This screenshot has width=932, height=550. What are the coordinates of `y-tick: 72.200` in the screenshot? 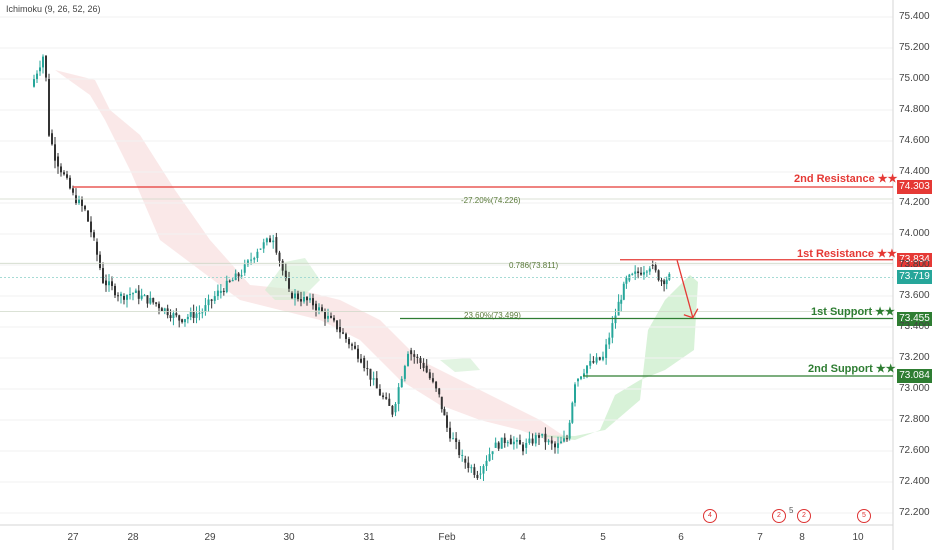 It's located at (914, 512).